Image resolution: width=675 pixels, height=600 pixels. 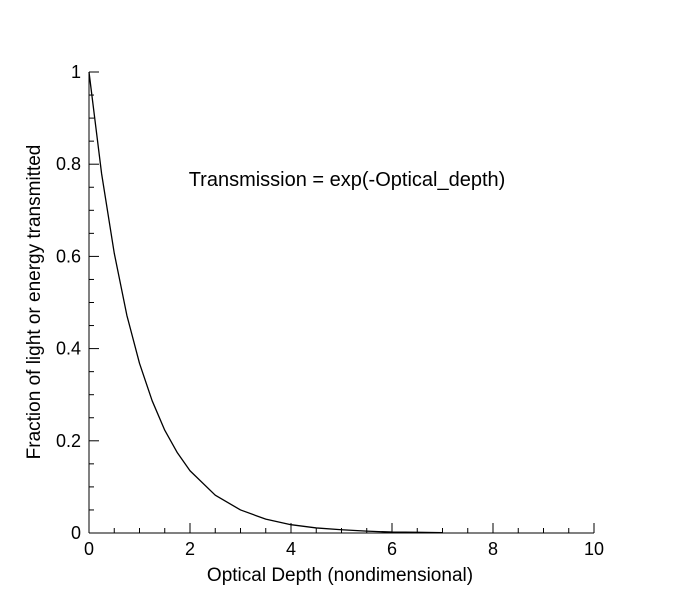 What do you see at coordinates (347, 180) in the screenshot?
I see `formula-annotation: Transmission = exp(-Optical_depth)` at bounding box center [347, 180].